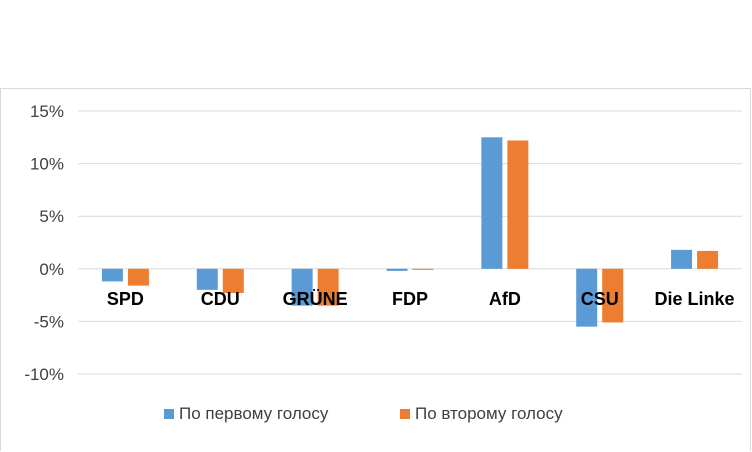  What do you see at coordinates (254, 413) in the screenshot?
I see `legend-label: По первому голосу` at bounding box center [254, 413].